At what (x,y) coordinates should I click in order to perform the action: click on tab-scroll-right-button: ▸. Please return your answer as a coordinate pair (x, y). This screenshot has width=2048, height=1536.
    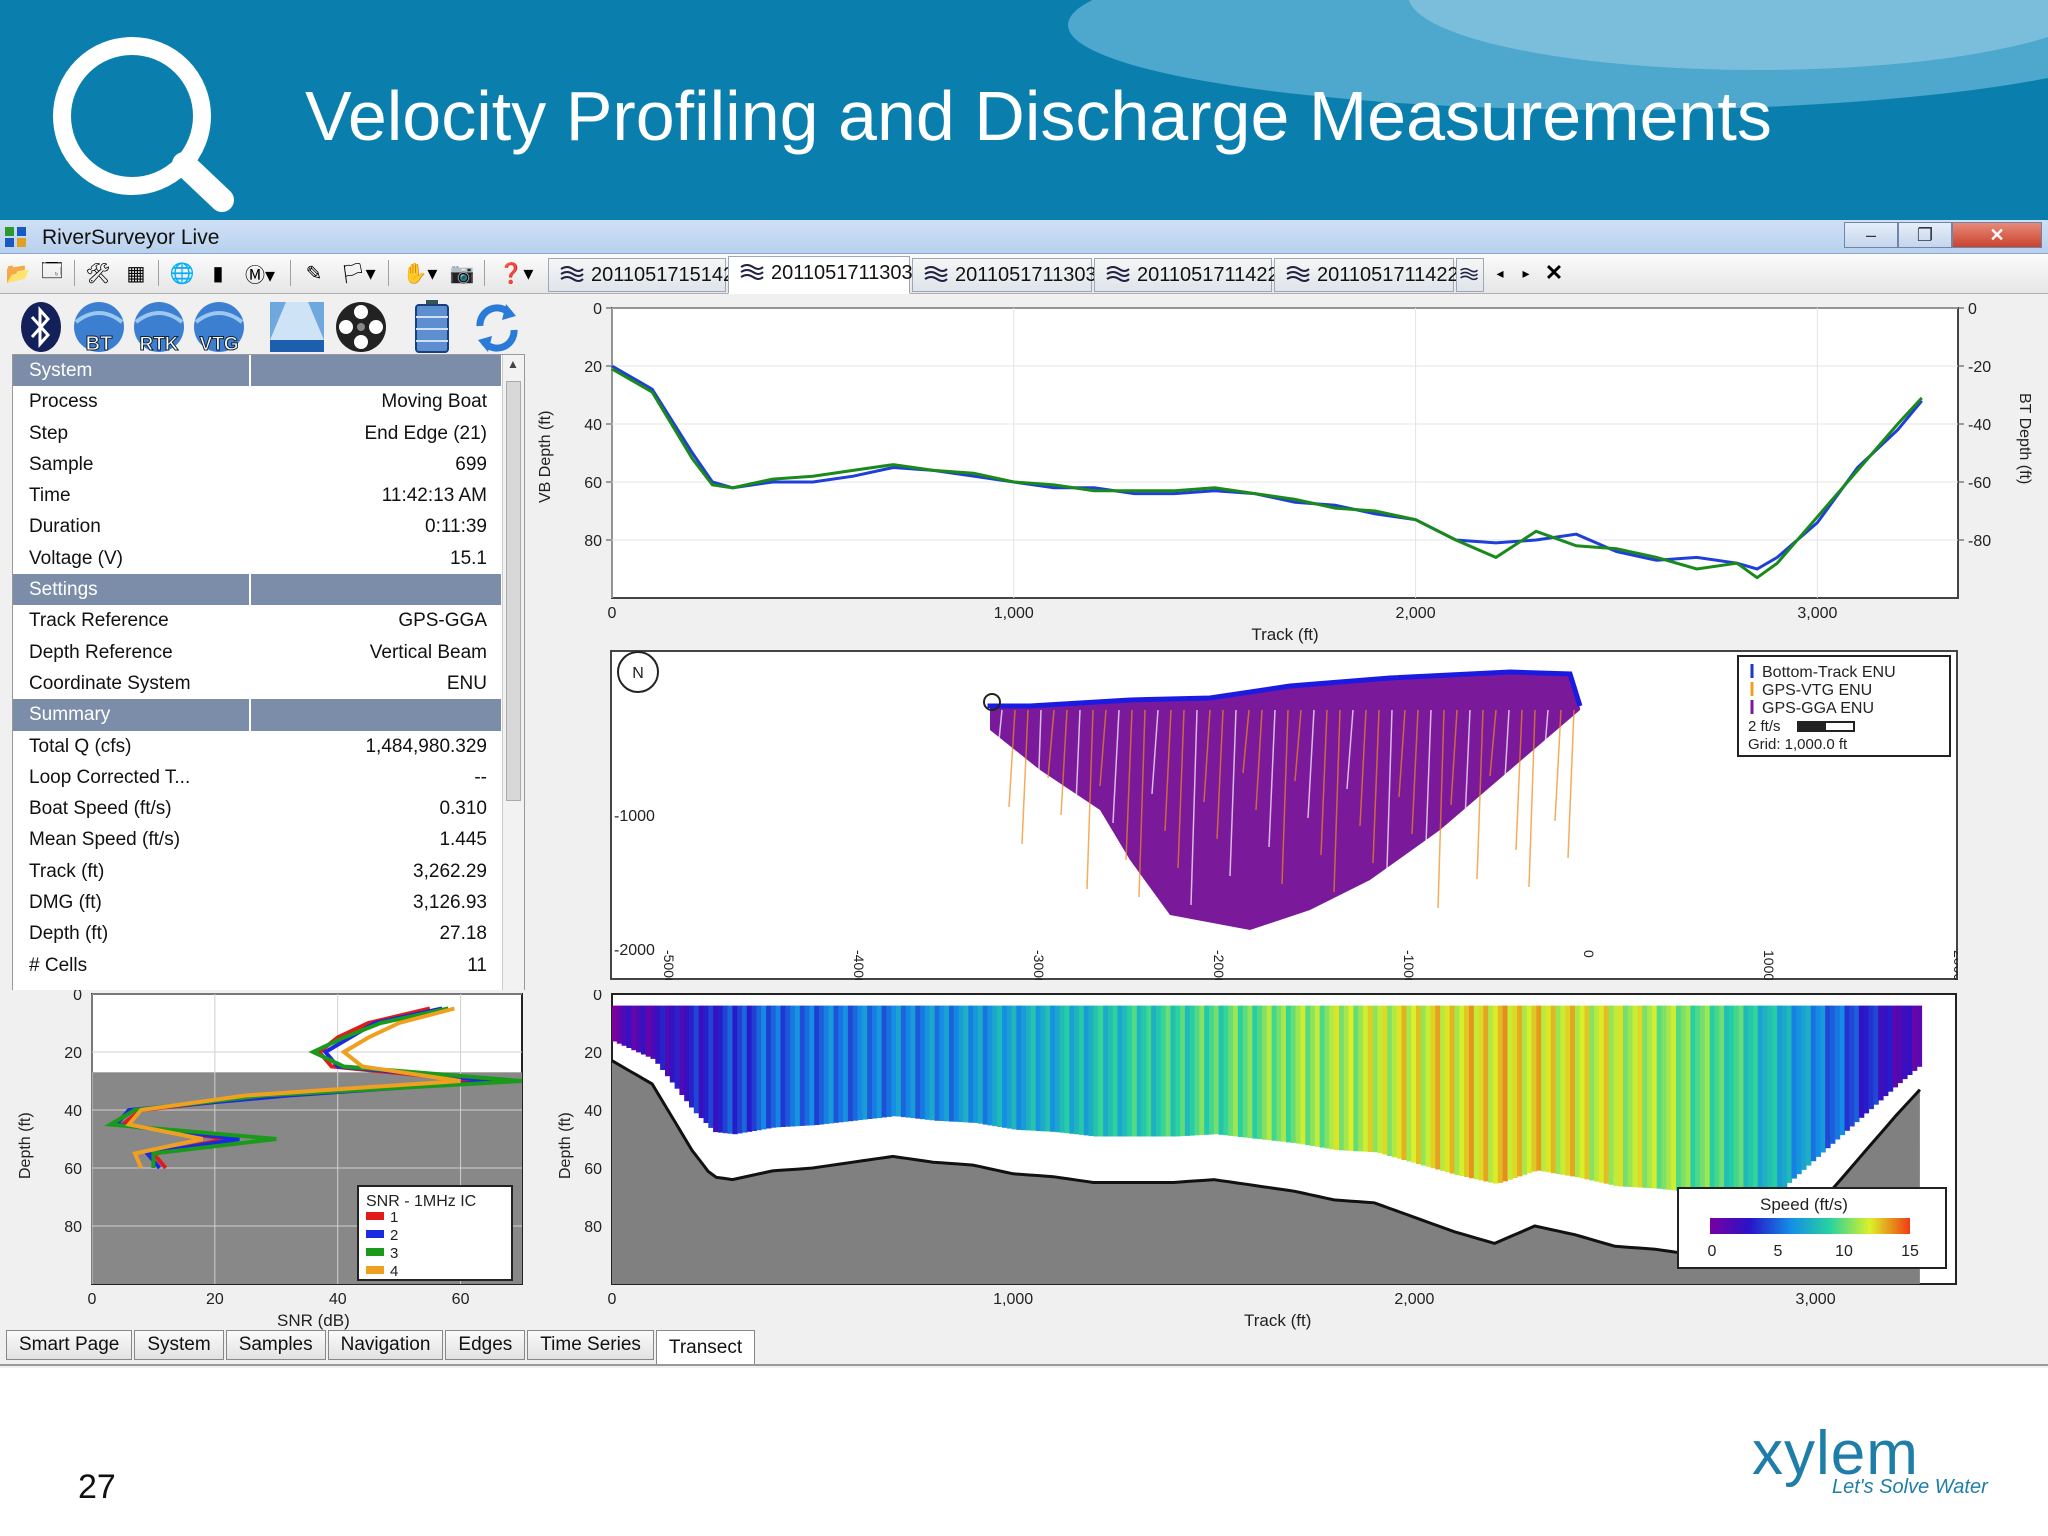
    Looking at the image, I should click on (1526, 272).